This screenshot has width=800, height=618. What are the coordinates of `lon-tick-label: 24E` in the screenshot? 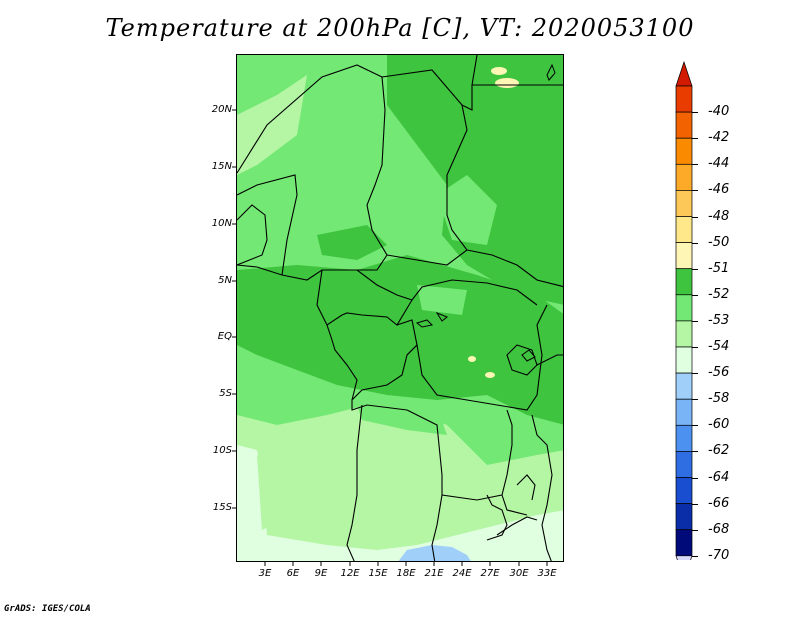 It's located at (462, 573).